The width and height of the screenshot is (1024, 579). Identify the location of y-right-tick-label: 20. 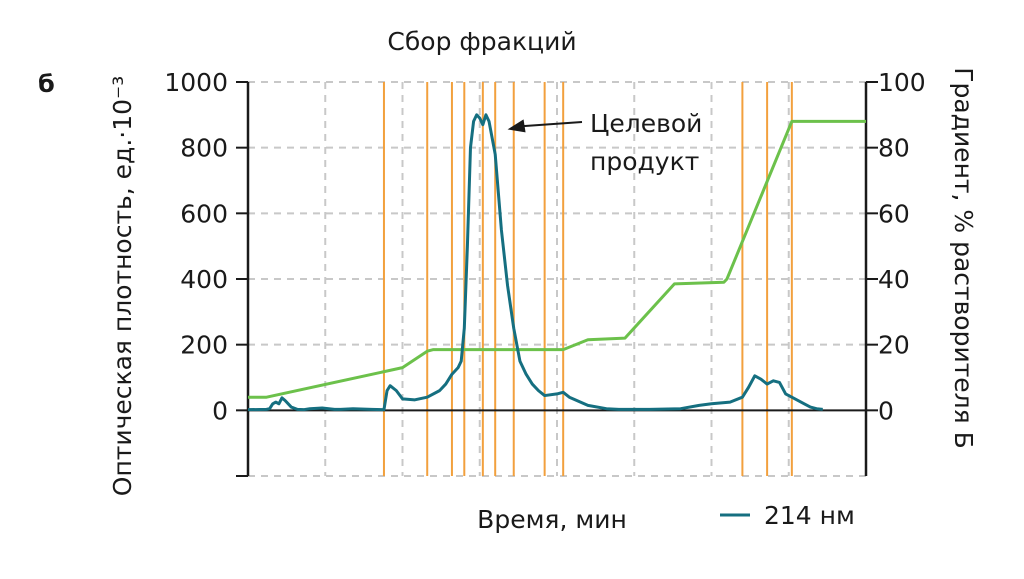
(894, 345).